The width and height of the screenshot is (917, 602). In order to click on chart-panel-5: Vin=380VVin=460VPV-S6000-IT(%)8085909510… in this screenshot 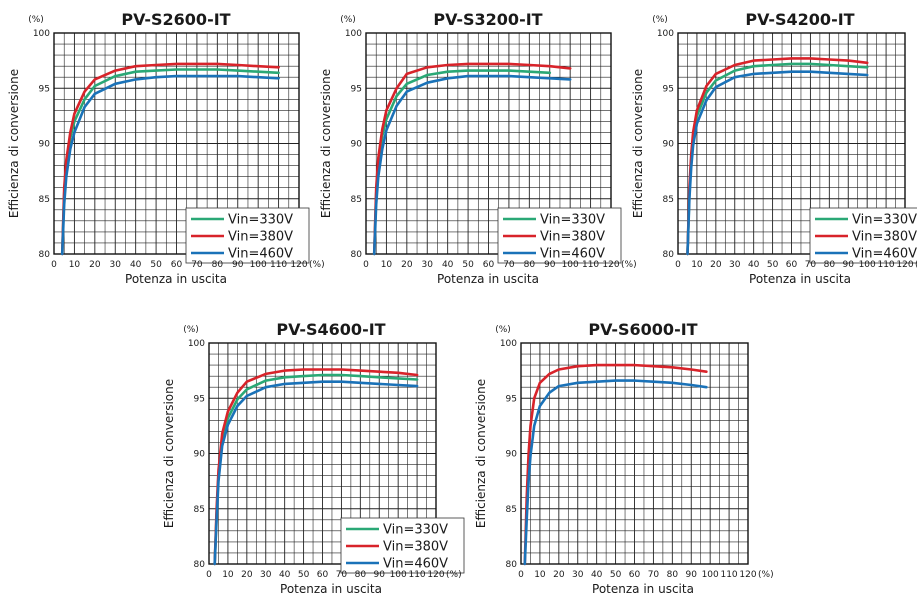, I will do `click(624, 458)`.